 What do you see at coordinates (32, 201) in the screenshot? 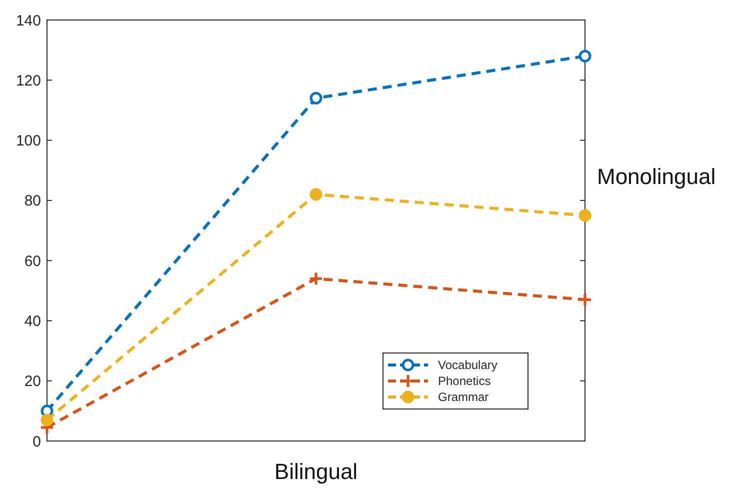
I see `y-tick-label: 80` at bounding box center [32, 201].